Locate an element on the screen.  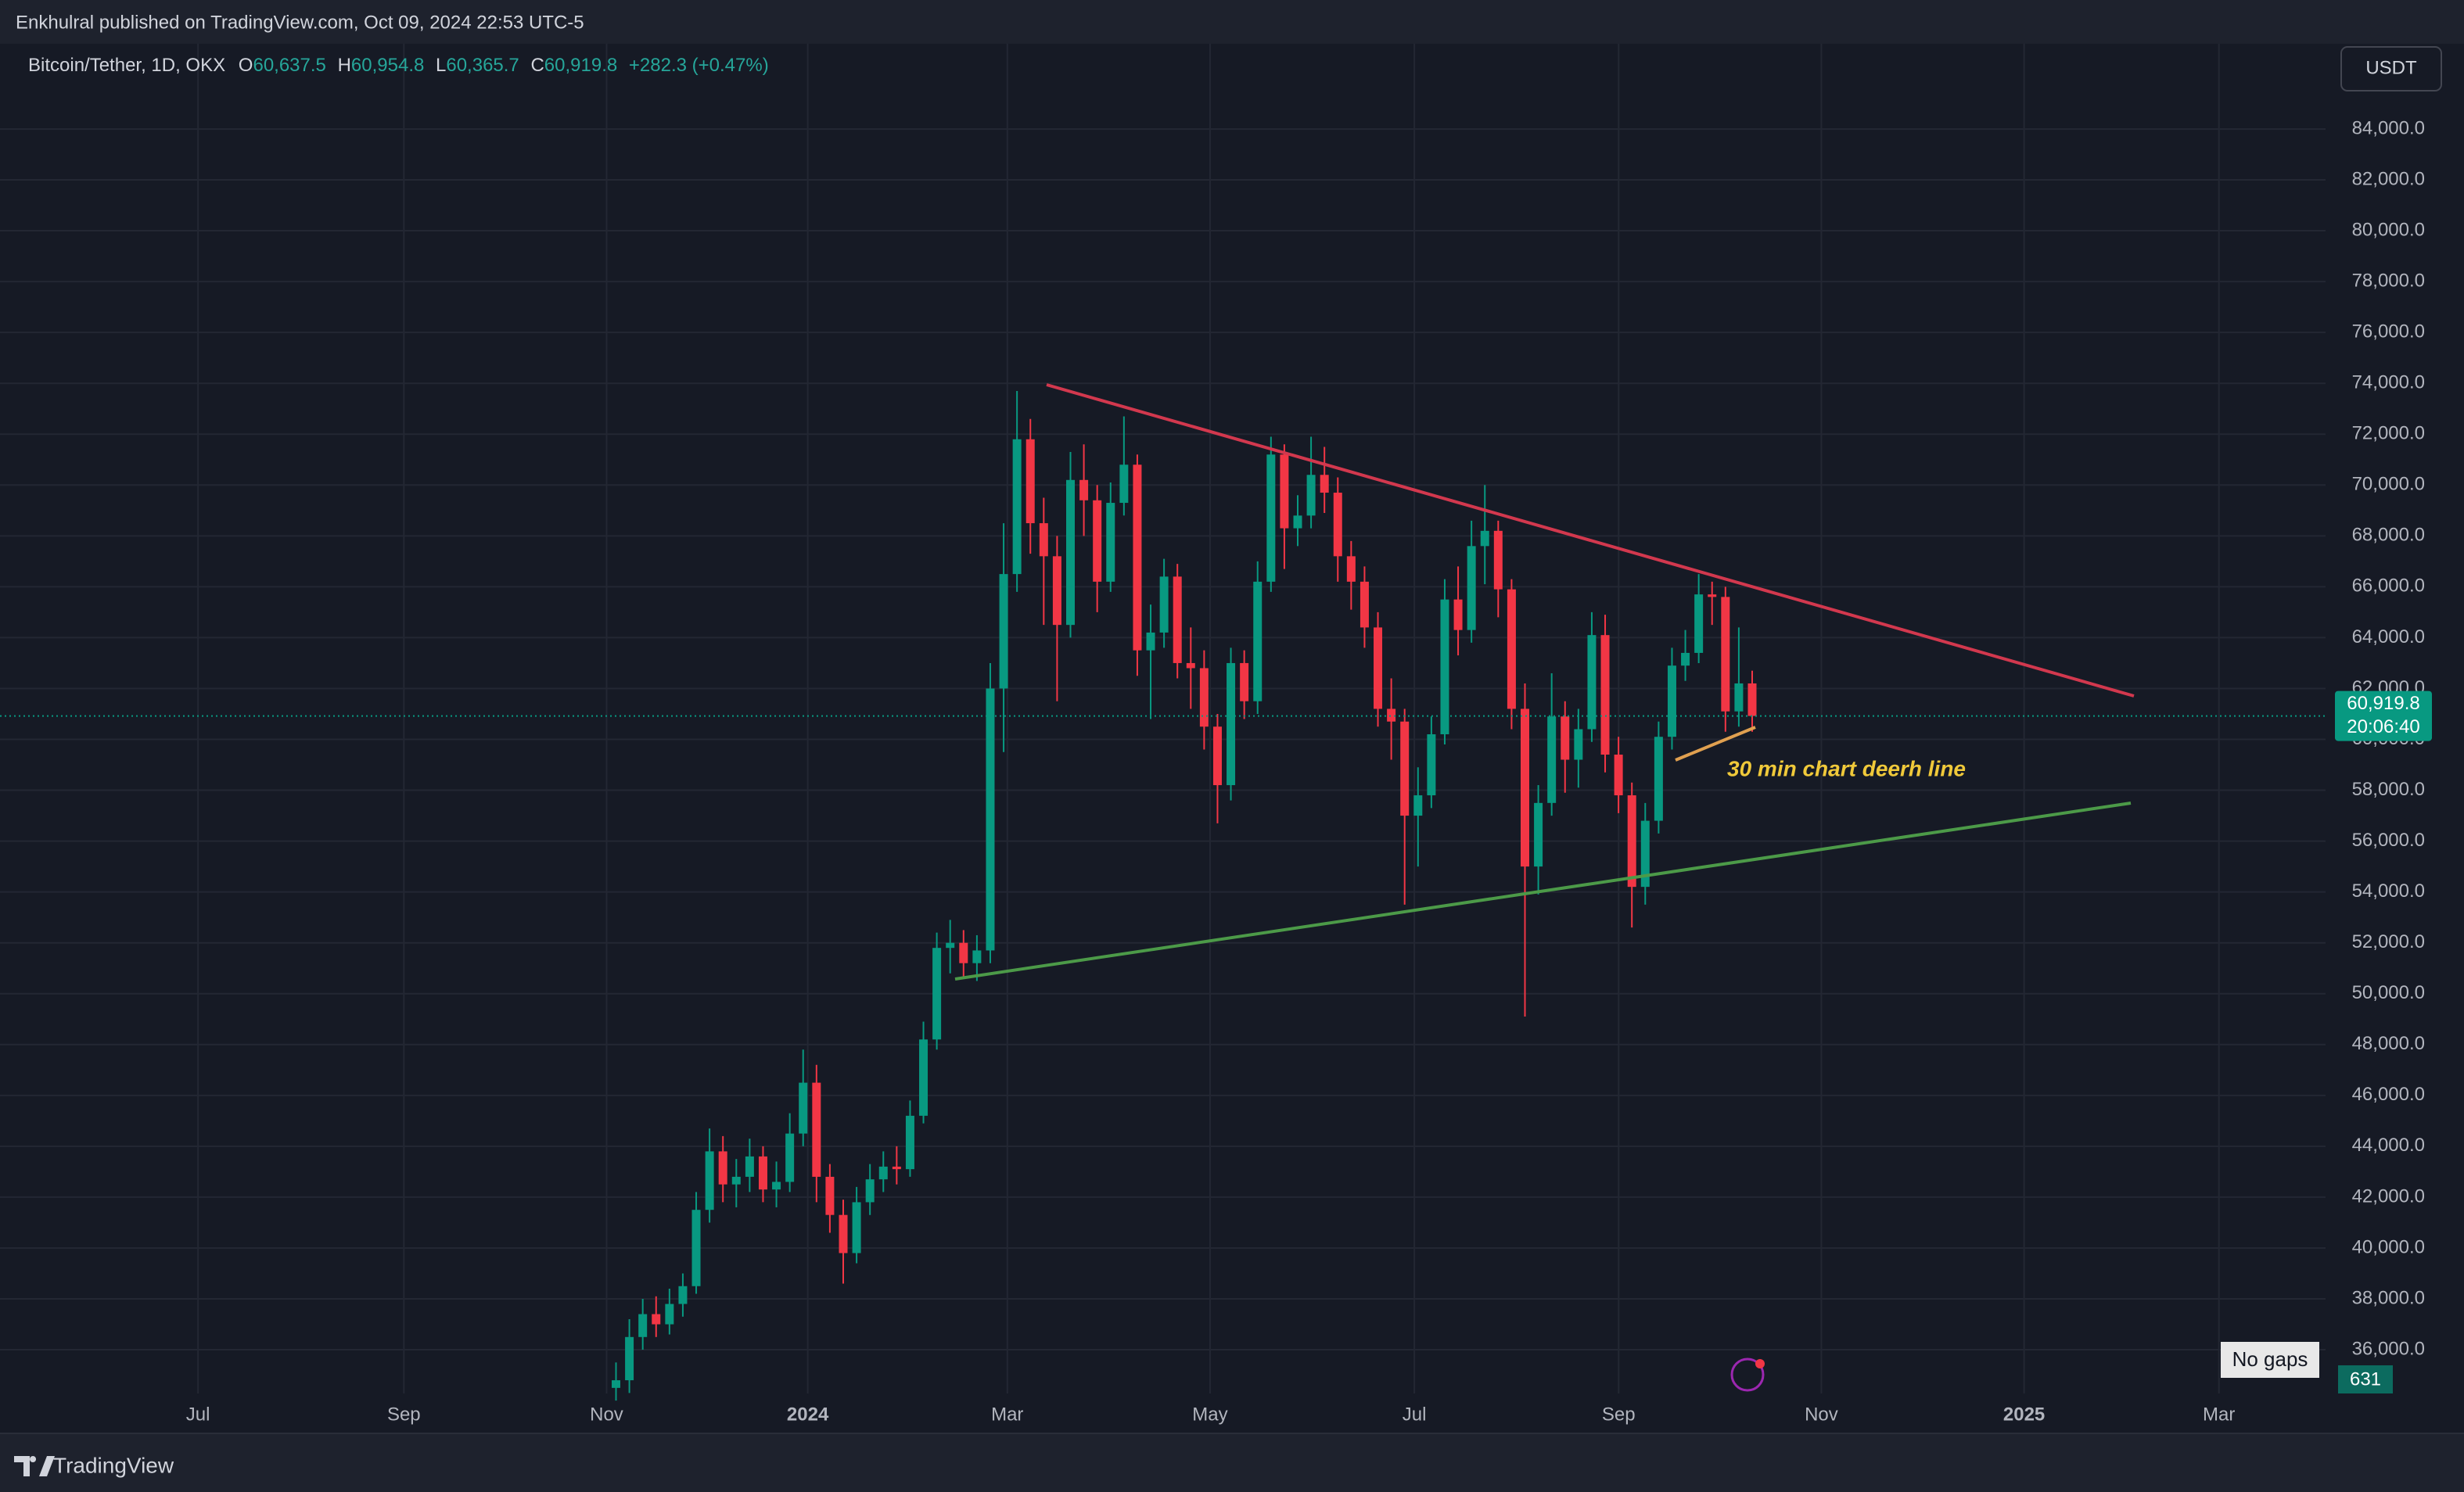
no-gaps-box is located at coordinates (2270, 1360).